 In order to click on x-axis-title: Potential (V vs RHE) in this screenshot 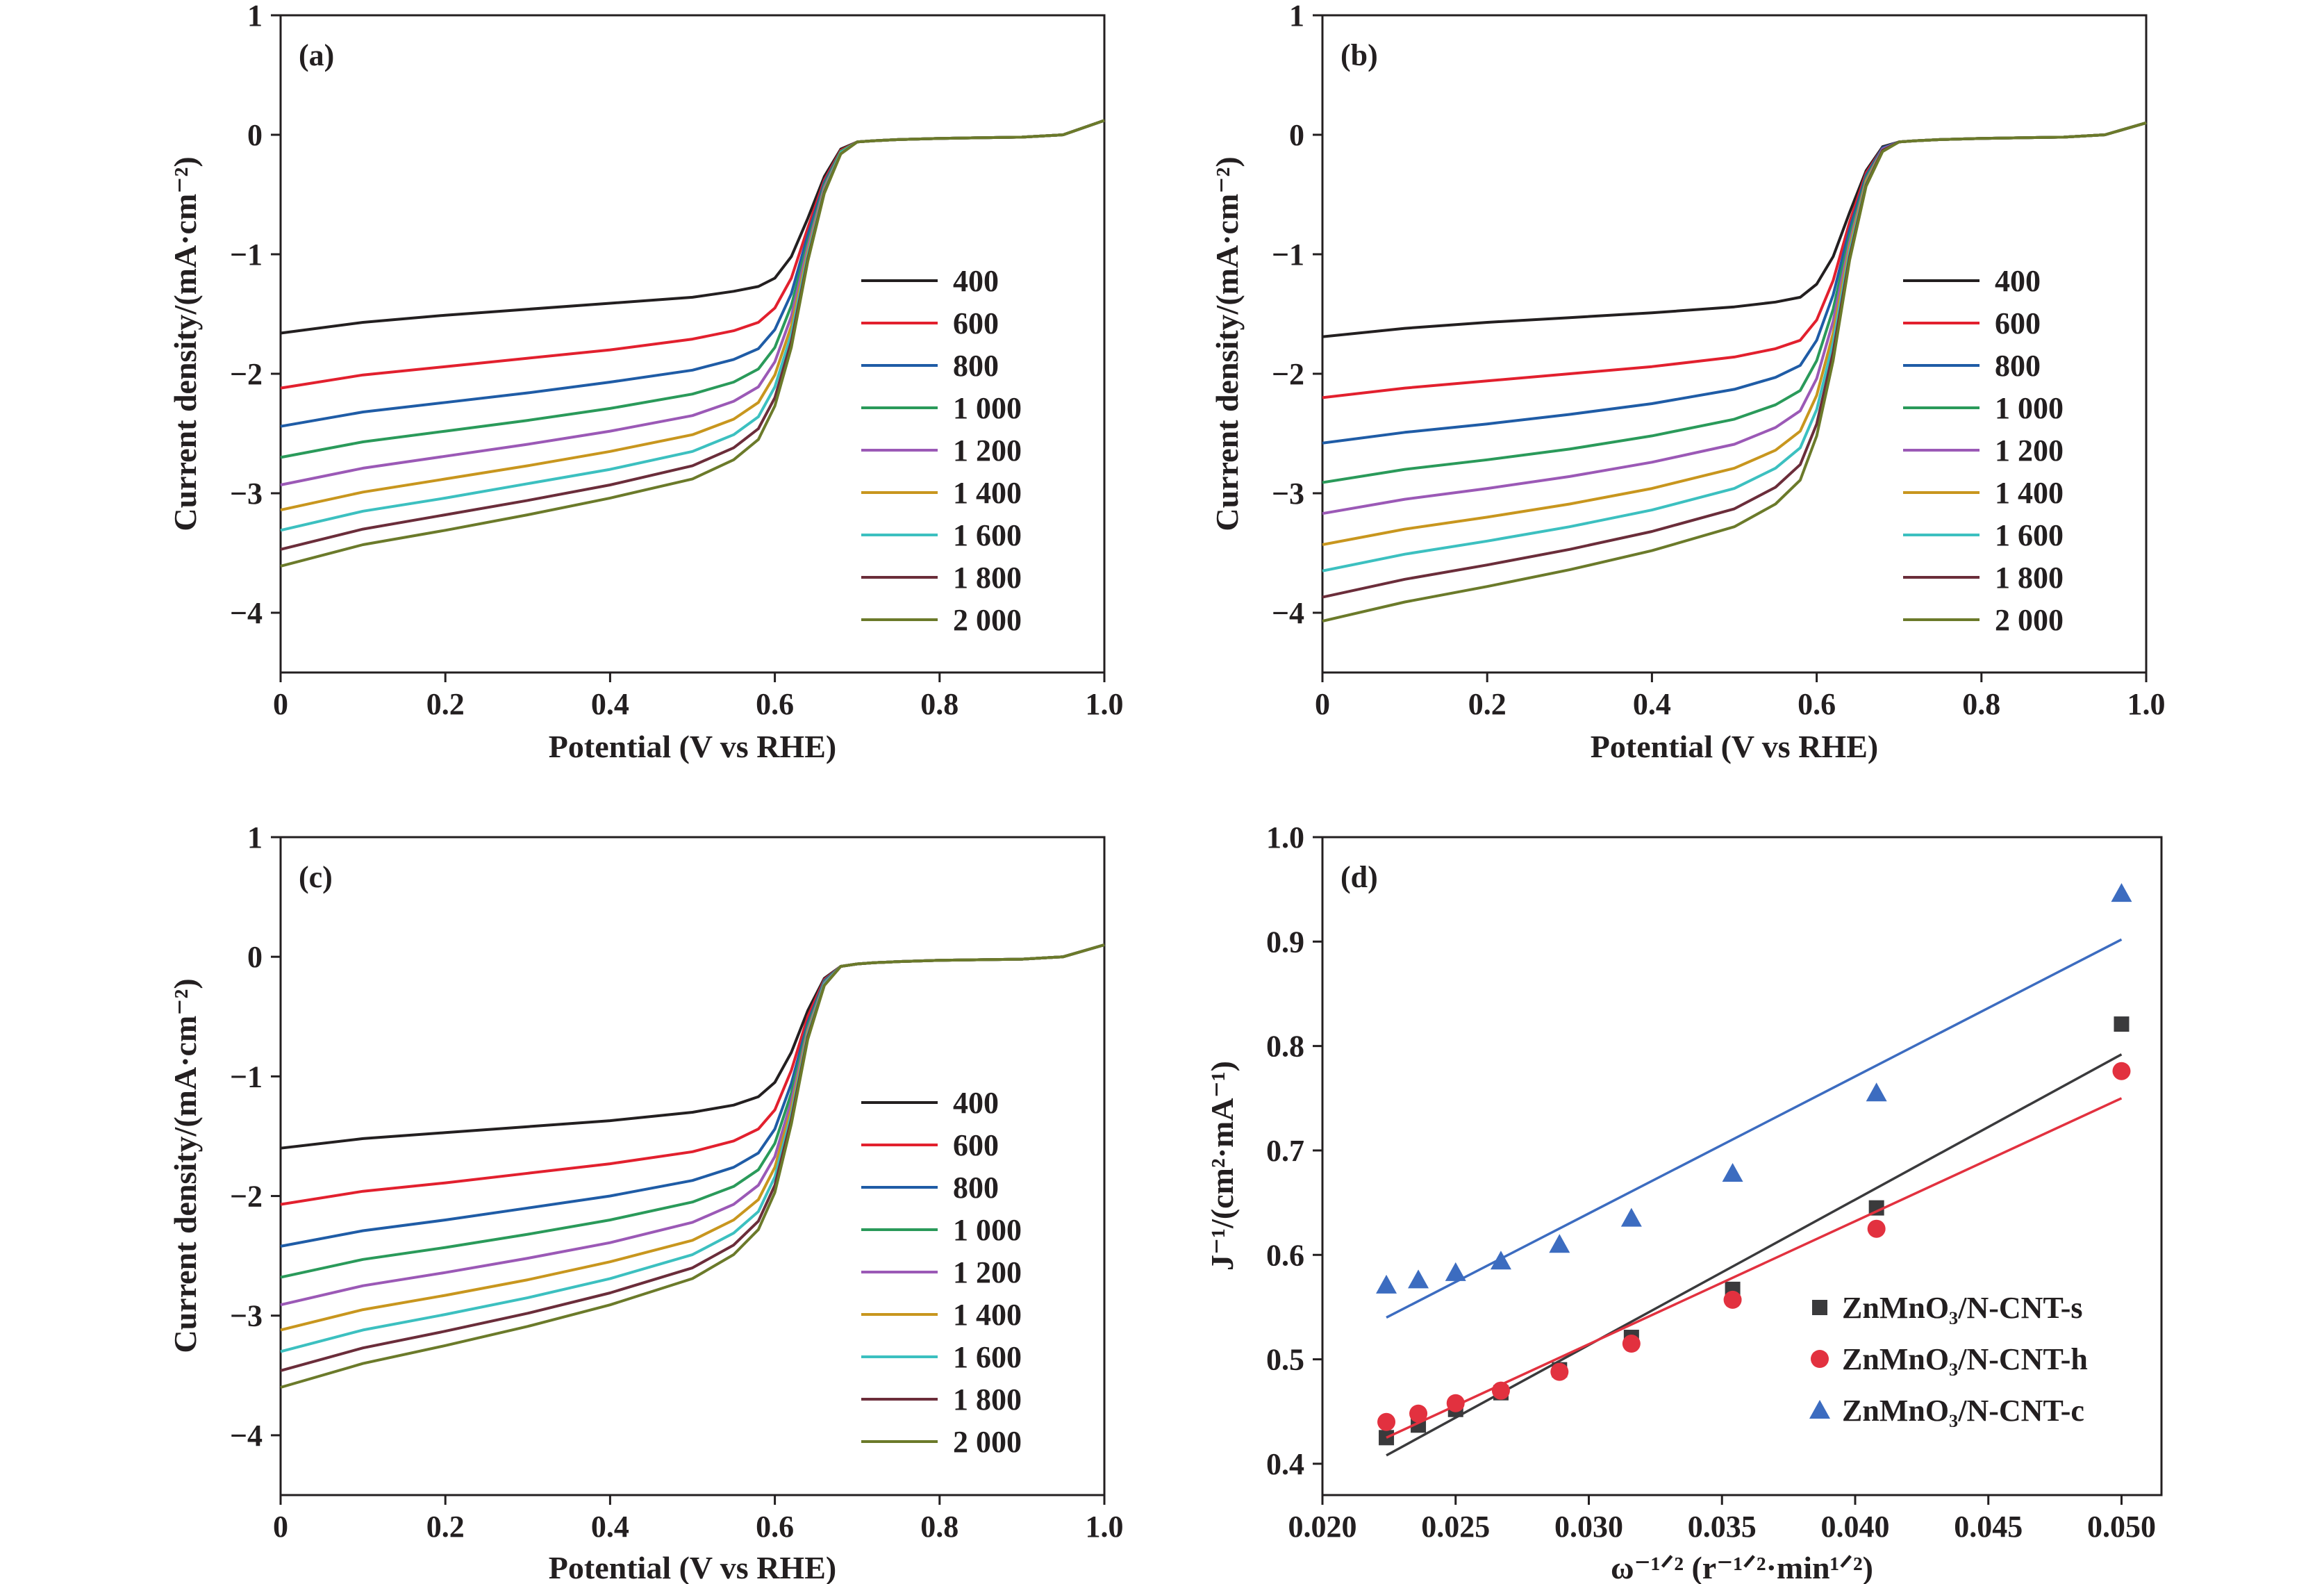, I will do `click(692, 746)`.